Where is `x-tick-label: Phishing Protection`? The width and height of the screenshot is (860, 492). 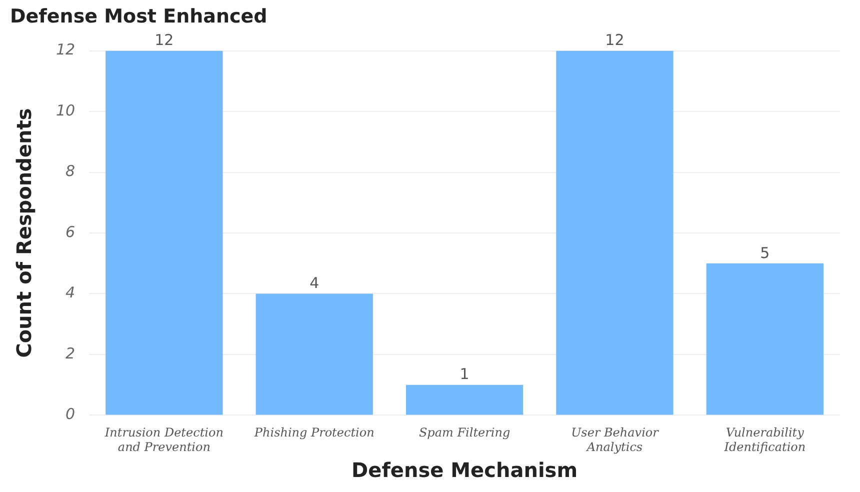 x-tick-label: Phishing Protection is located at coordinates (313, 433).